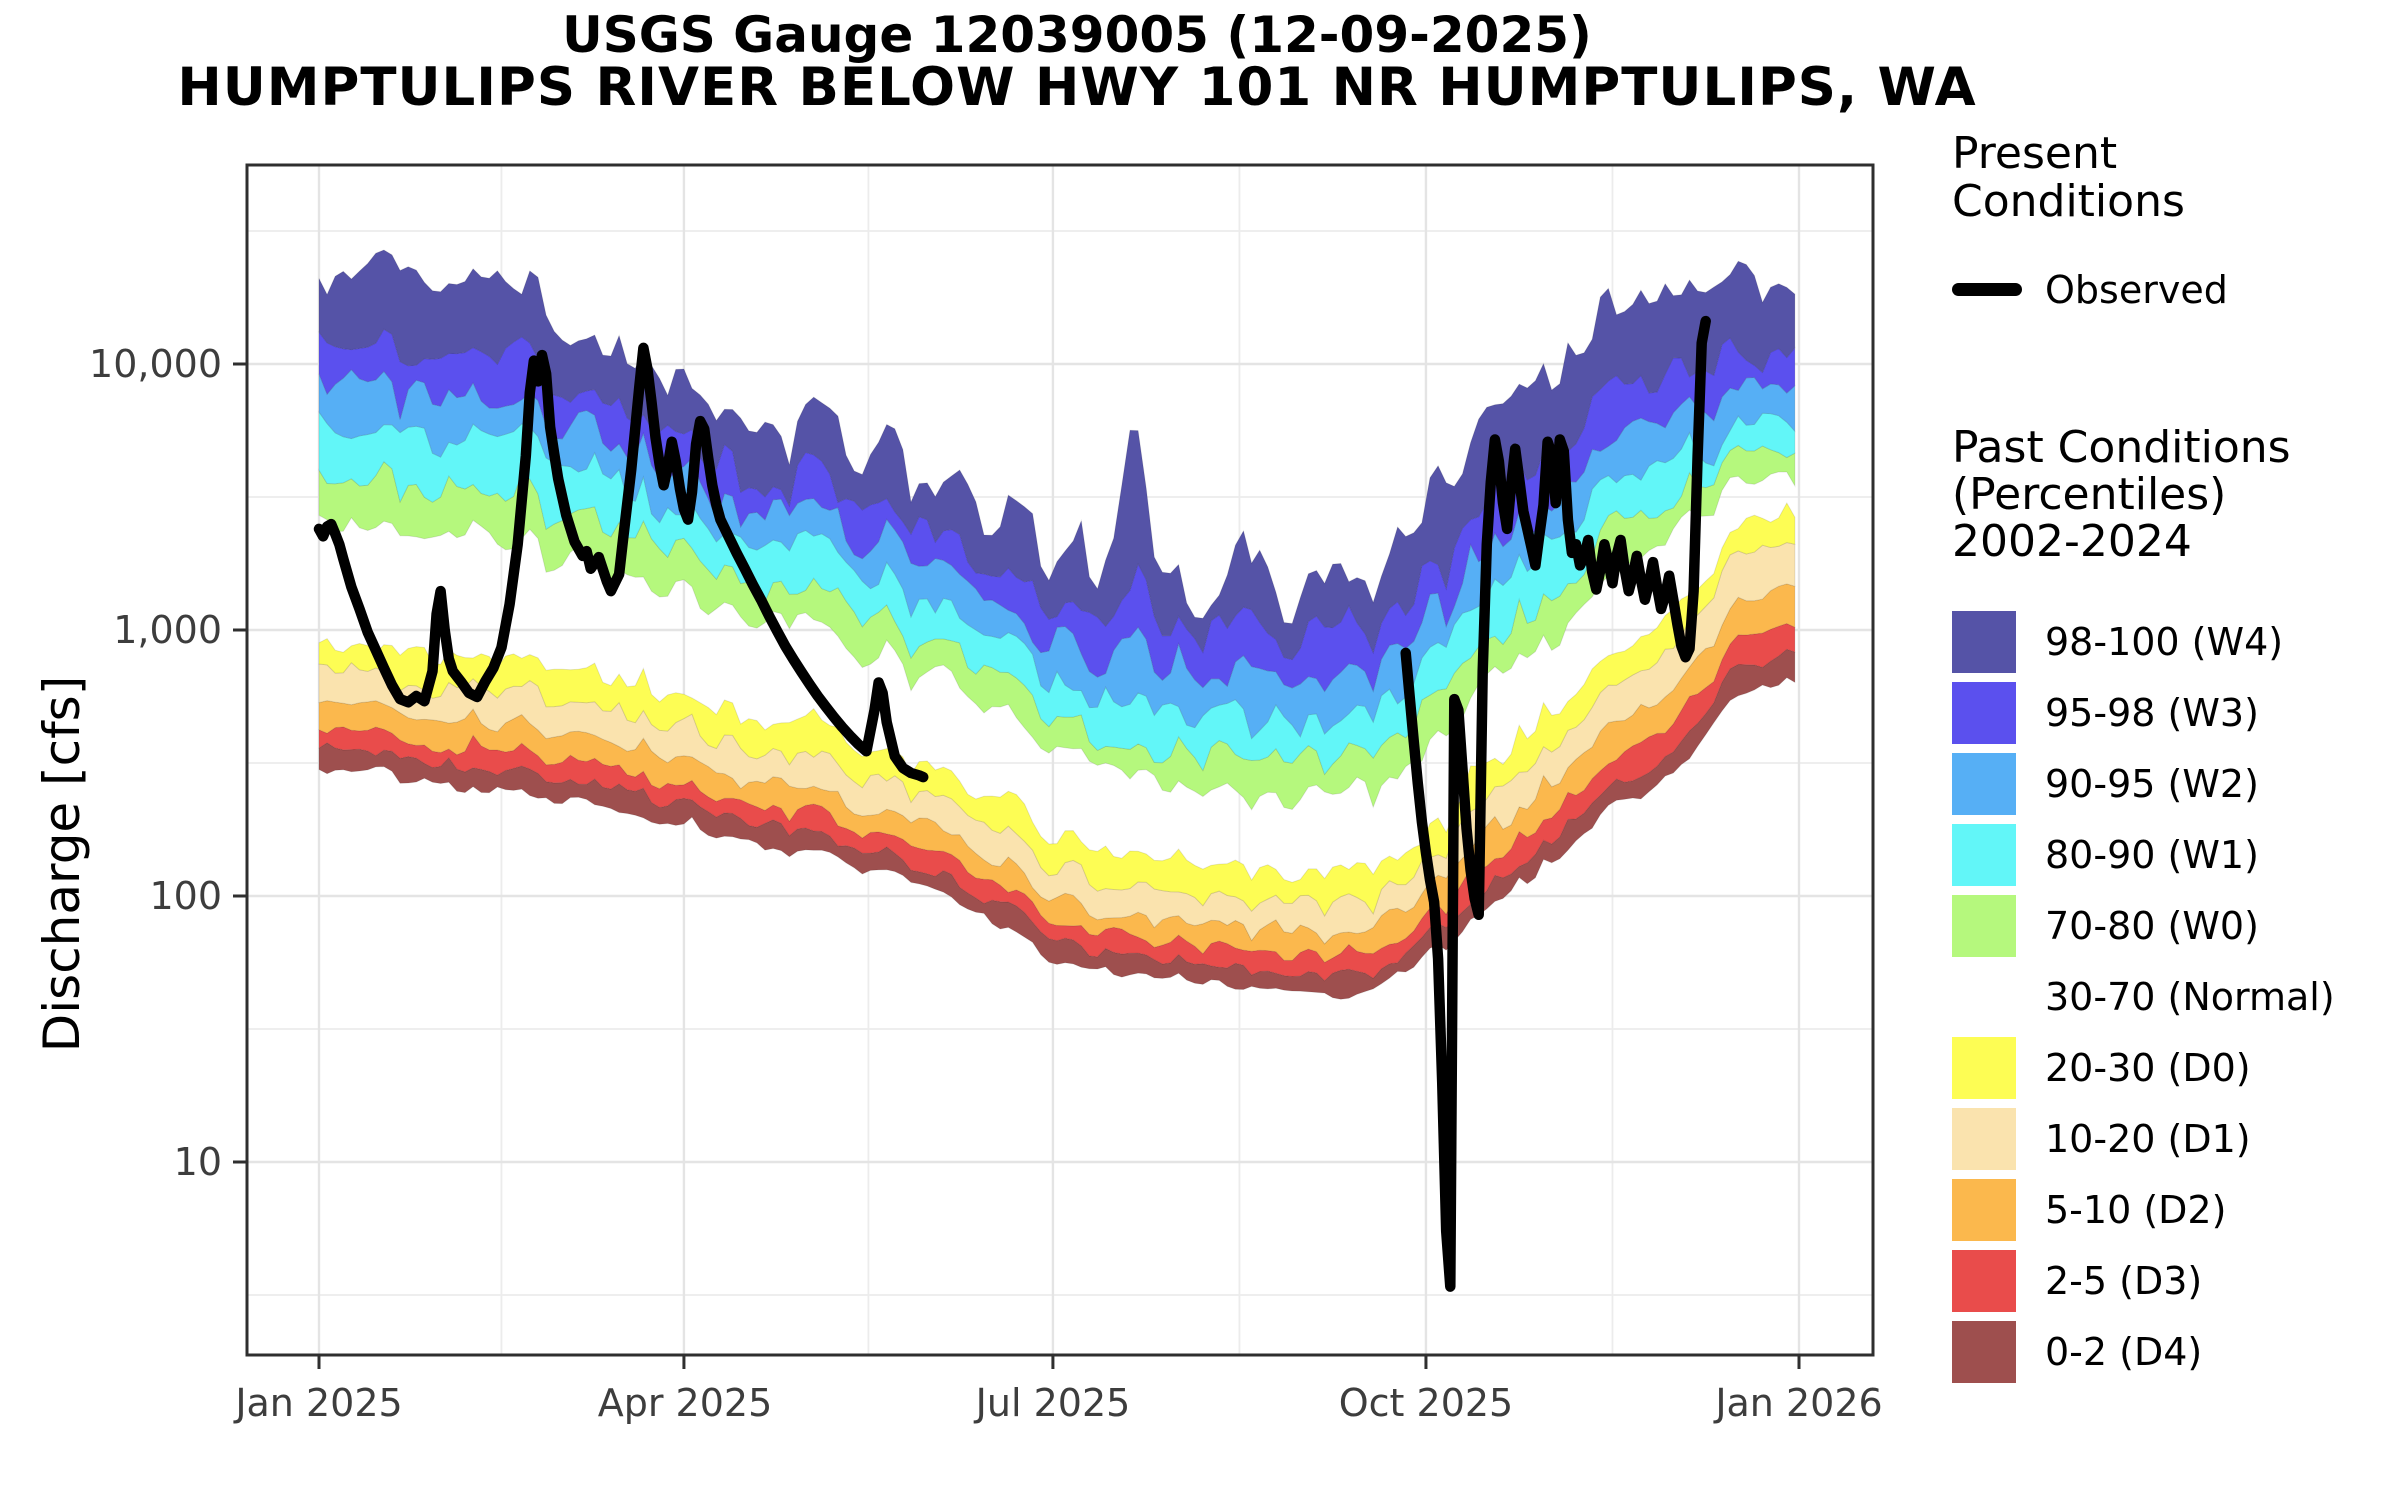 This screenshot has width=2400, height=1500. What do you see at coordinates (1077, 35) in the screenshot?
I see `page-title: USGS Gauge 12039005 (12-09-2025)` at bounding box center [1077, 35].